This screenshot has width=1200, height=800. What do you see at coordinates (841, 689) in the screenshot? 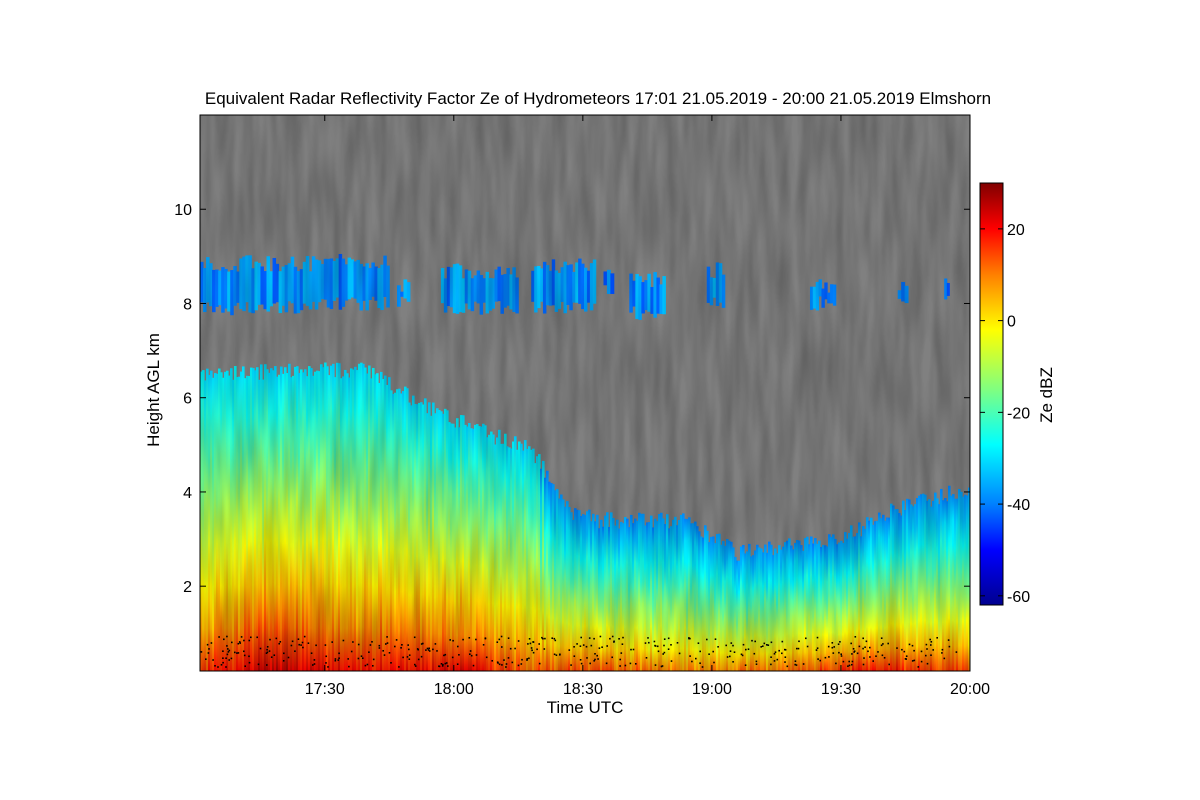
I see `x-tick-label: 19:30` at bounding box center [841, 689].